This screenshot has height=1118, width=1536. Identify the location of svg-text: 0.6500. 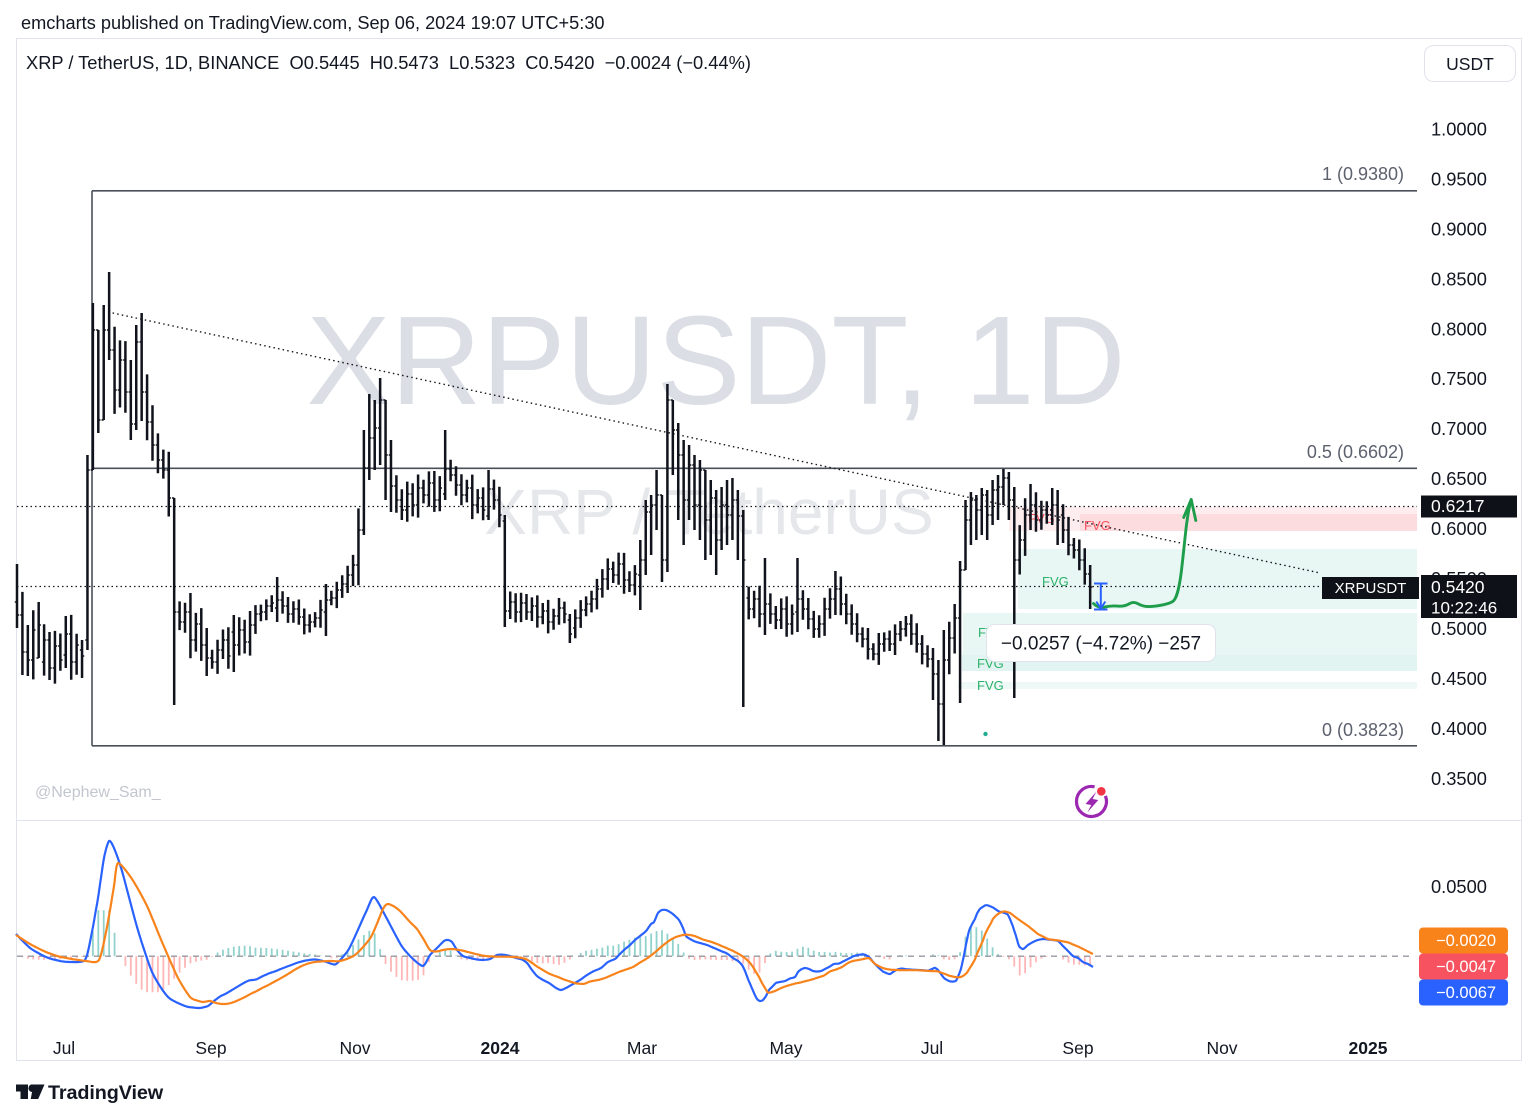
(1459, 478).